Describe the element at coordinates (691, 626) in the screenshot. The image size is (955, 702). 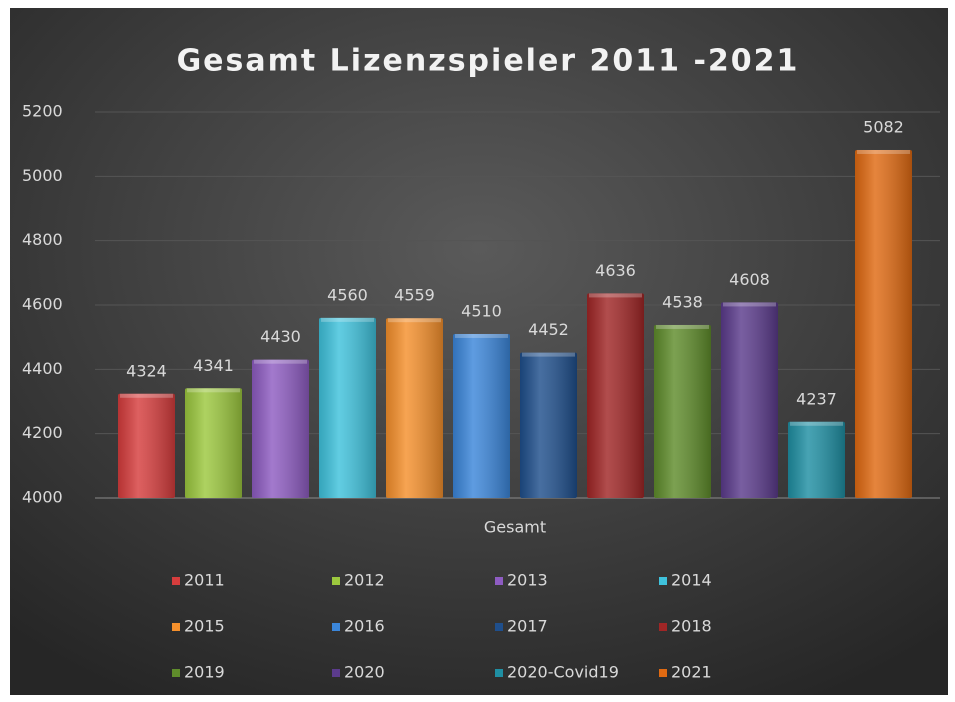
I see `legend-label: 2018` at that location.